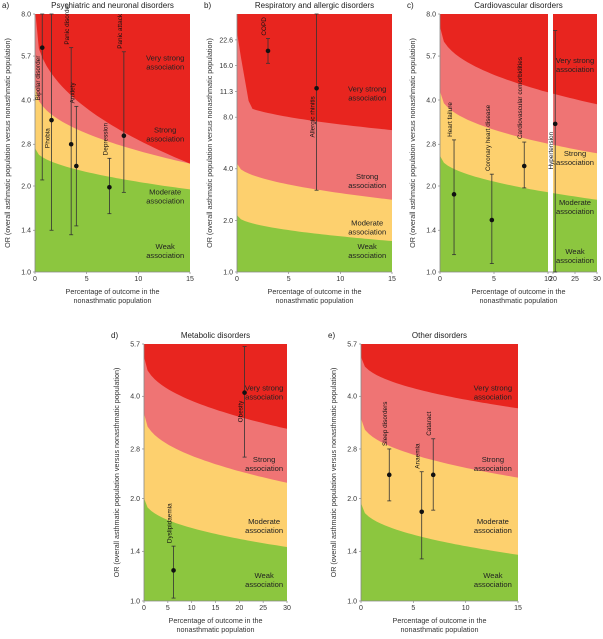  I want to click on x-tick-label: 20, so click(553, 279).